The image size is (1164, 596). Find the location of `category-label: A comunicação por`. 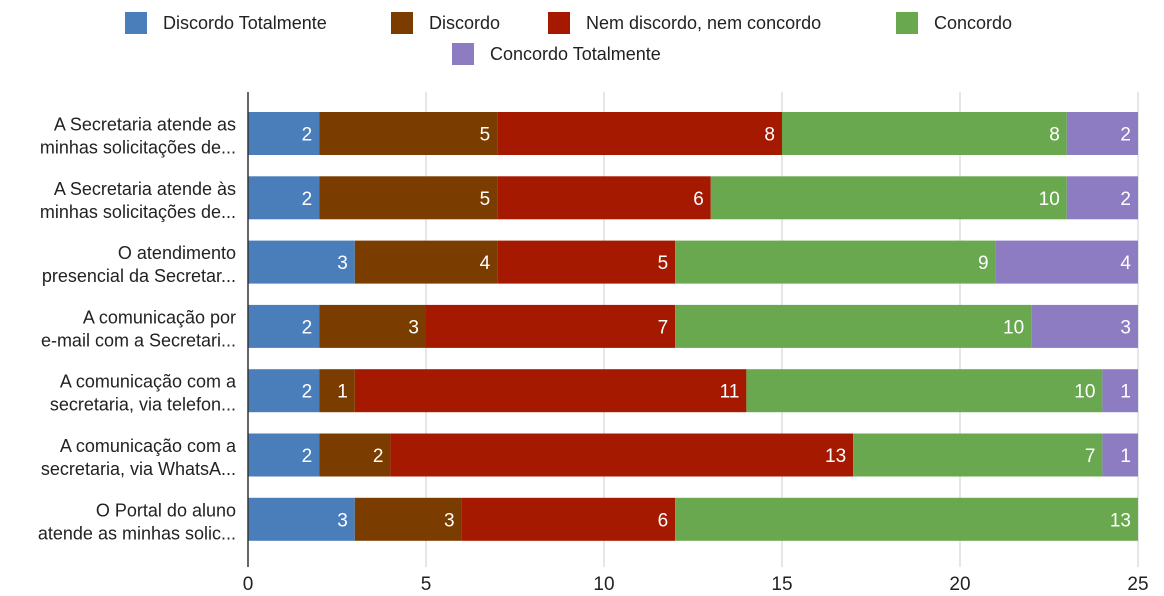

category-label: A comunicação por is located at coordinates (159, 317).